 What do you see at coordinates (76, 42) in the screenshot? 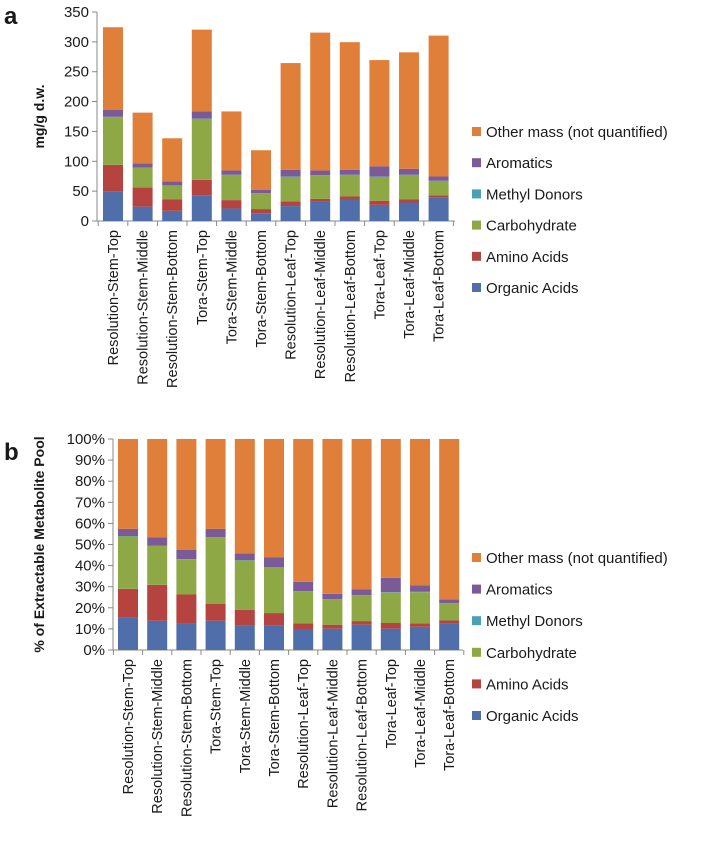
I see `y-tick-label: 300` at bounding box center [76, 42].